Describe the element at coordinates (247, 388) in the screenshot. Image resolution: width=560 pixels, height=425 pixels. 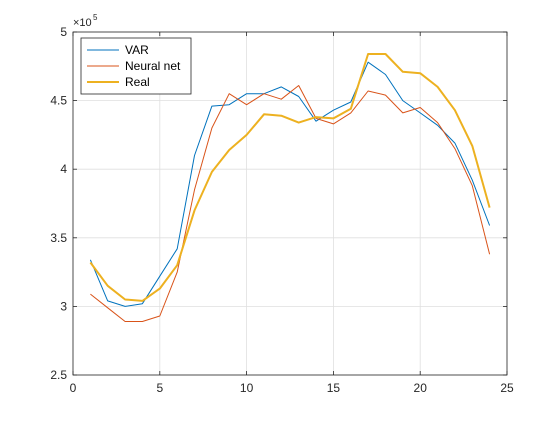
I see `x-tick-label: 10` at that location.